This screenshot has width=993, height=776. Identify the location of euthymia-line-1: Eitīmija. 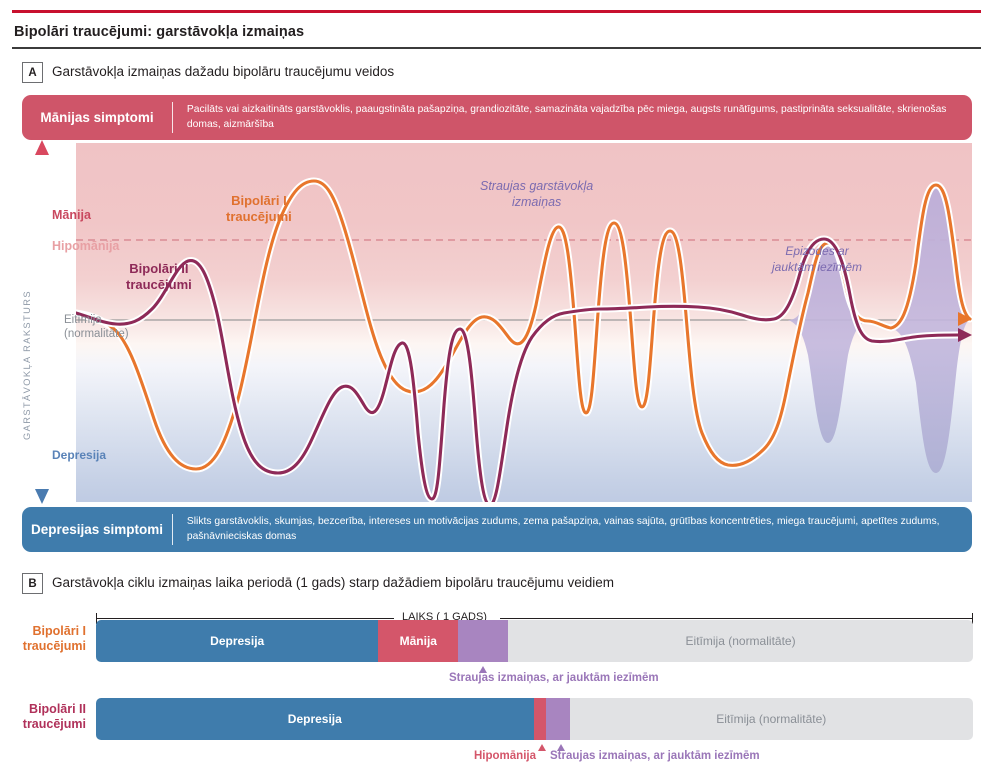
(83, 320).